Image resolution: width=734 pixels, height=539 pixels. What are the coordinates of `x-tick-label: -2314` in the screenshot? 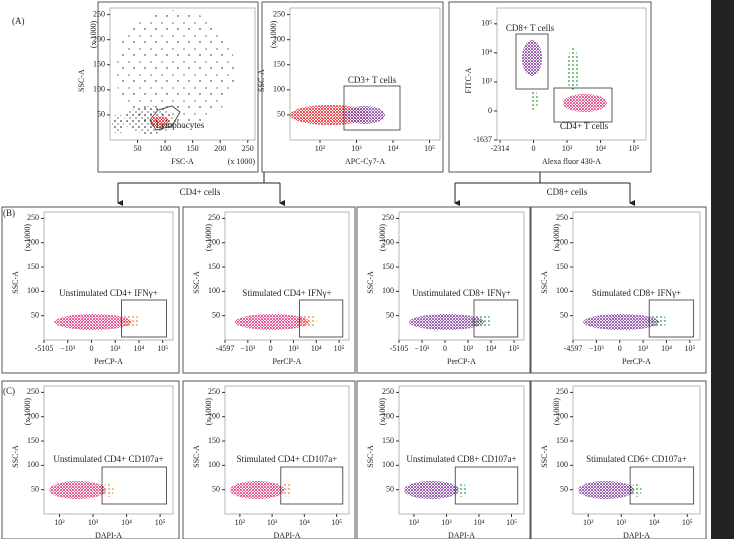 It's located at (500, 148).